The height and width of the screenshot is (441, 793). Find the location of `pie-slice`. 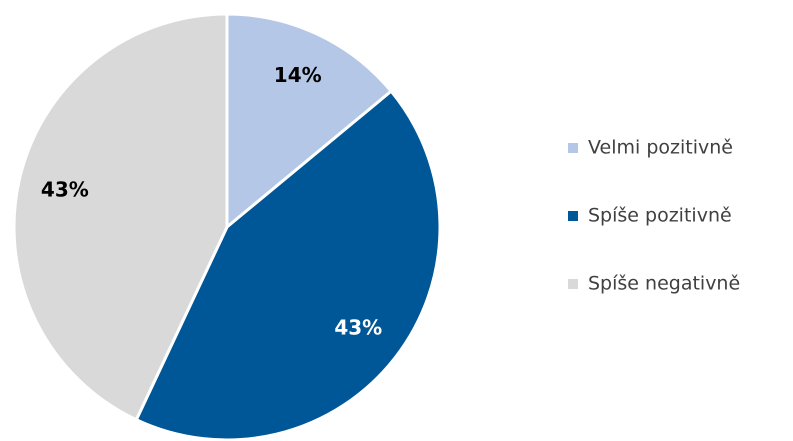

pie-slice is located at coordinates (309, 121).